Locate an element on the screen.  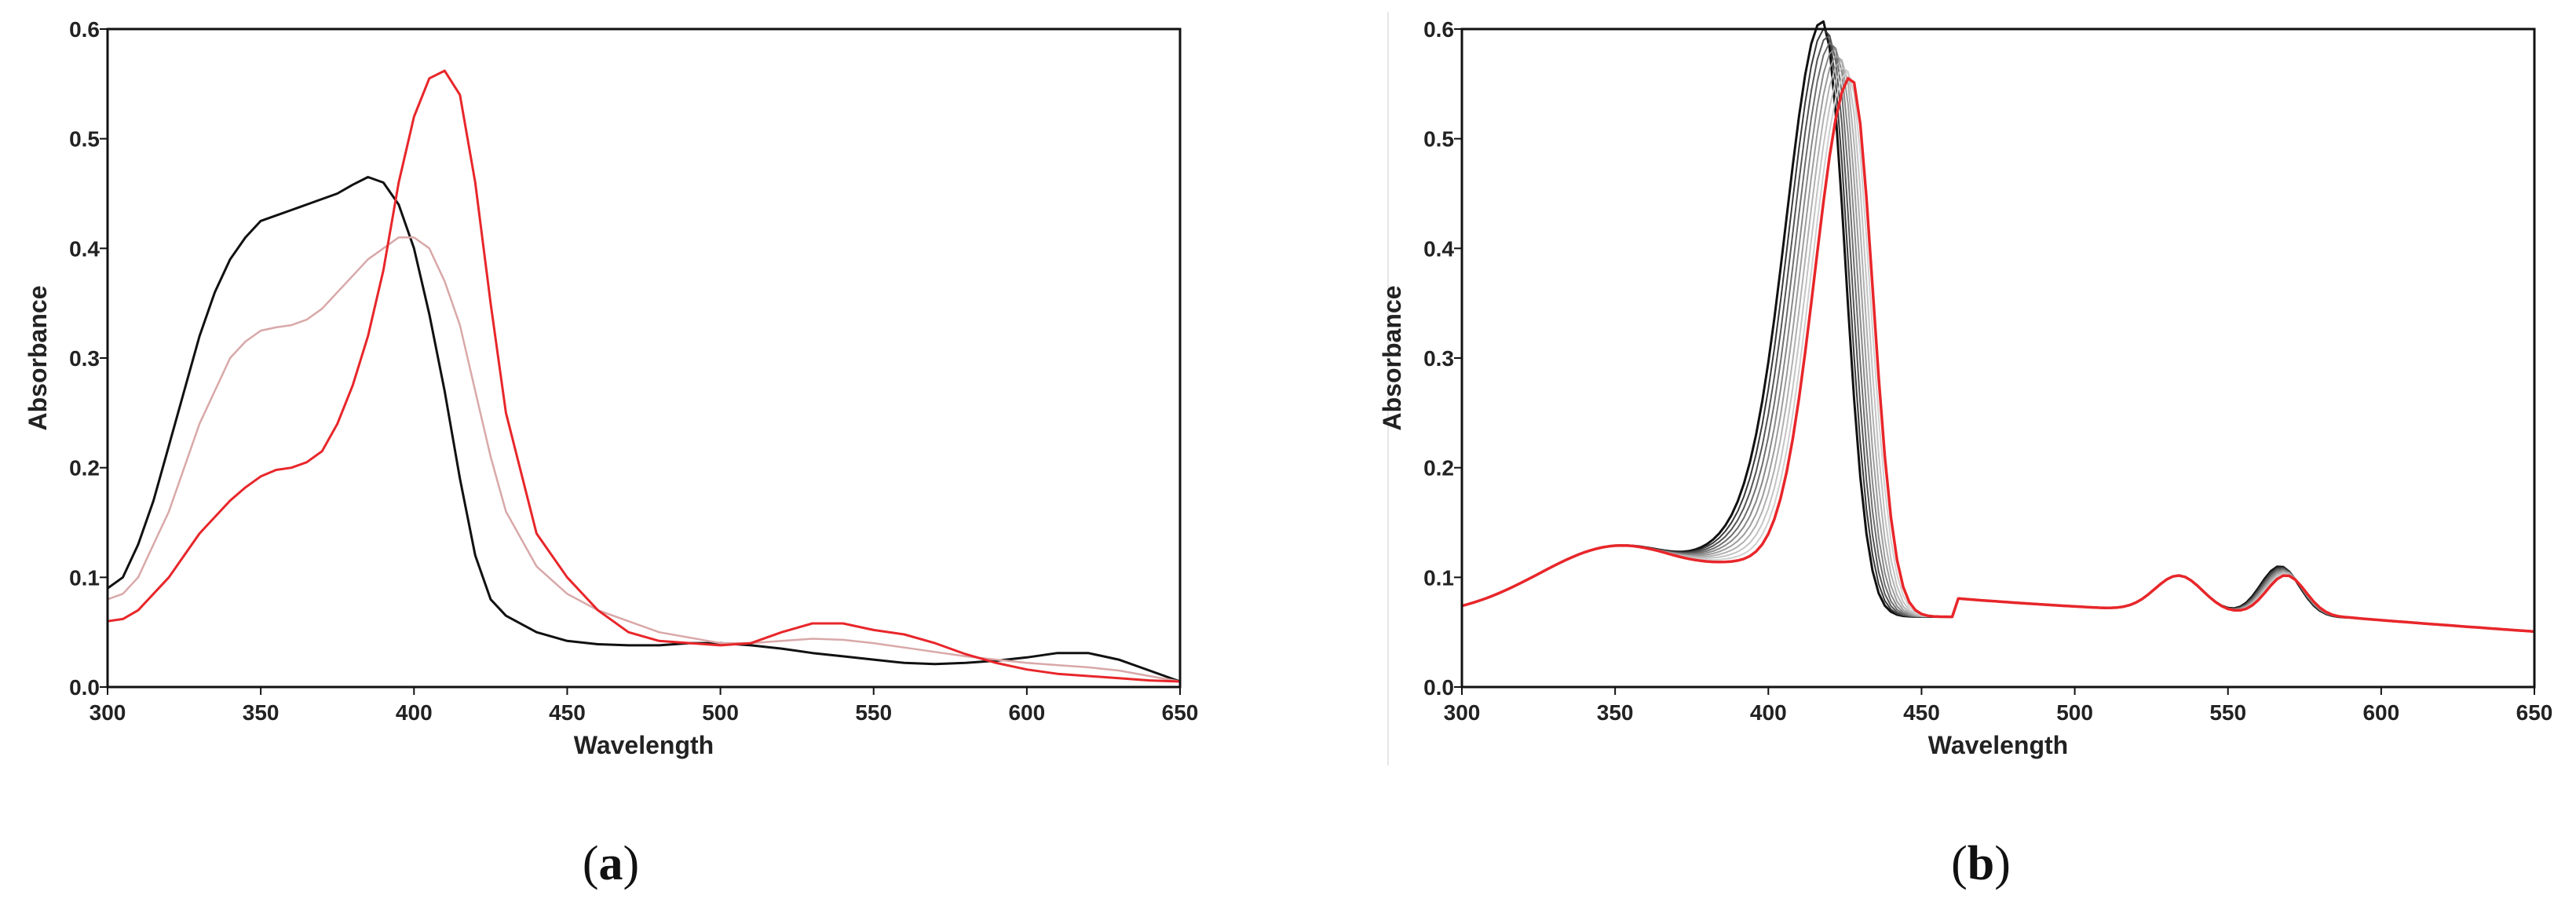
panel-label-b: (b) is located at coordinates (1981, 863).